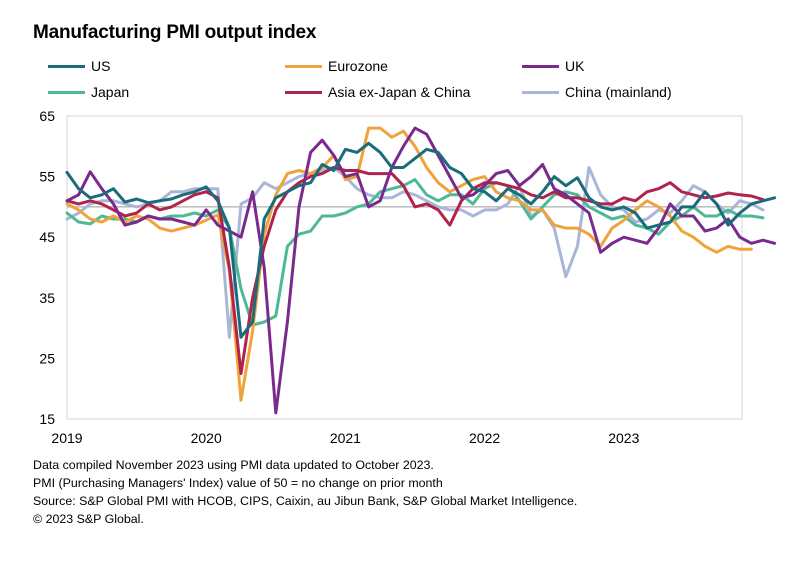 The width and height of the screenshot is (785, 563). Describe the element at coordinates (66, 66) in the screenshot. I see `legend-swatch-us` at that location.